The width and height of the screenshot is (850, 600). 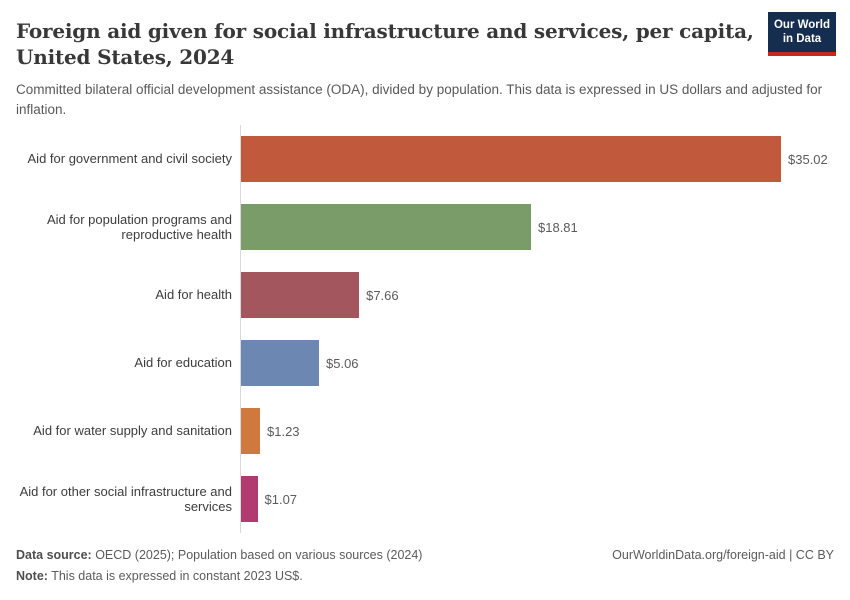 I want to click on title-line-2: United States, 2024, so click(x=125, y=57).